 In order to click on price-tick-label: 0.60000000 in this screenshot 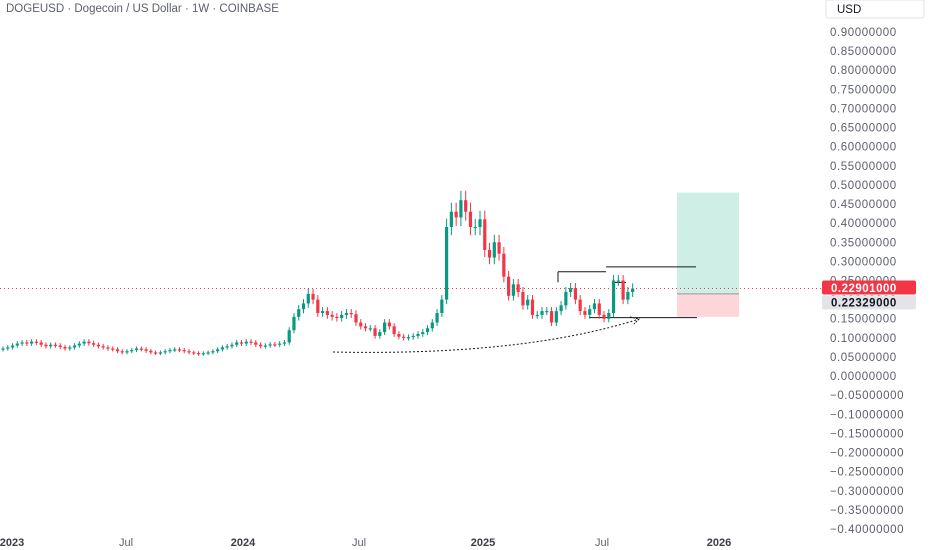, I will do `click(863, 148)`.